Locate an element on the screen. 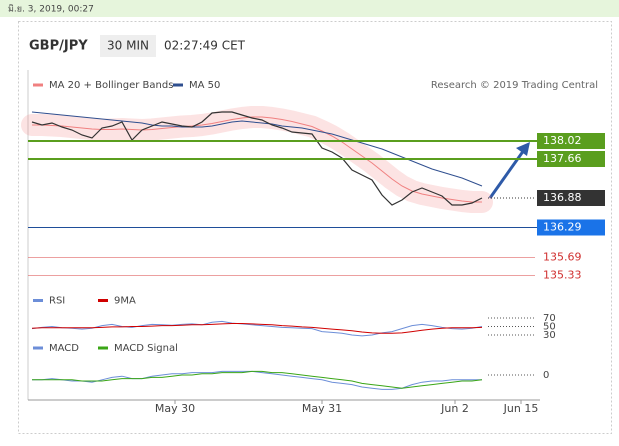 The height and width of the screenshot is (446, 619). legend-label: MACD Signal is located at coordinates (146, 348).